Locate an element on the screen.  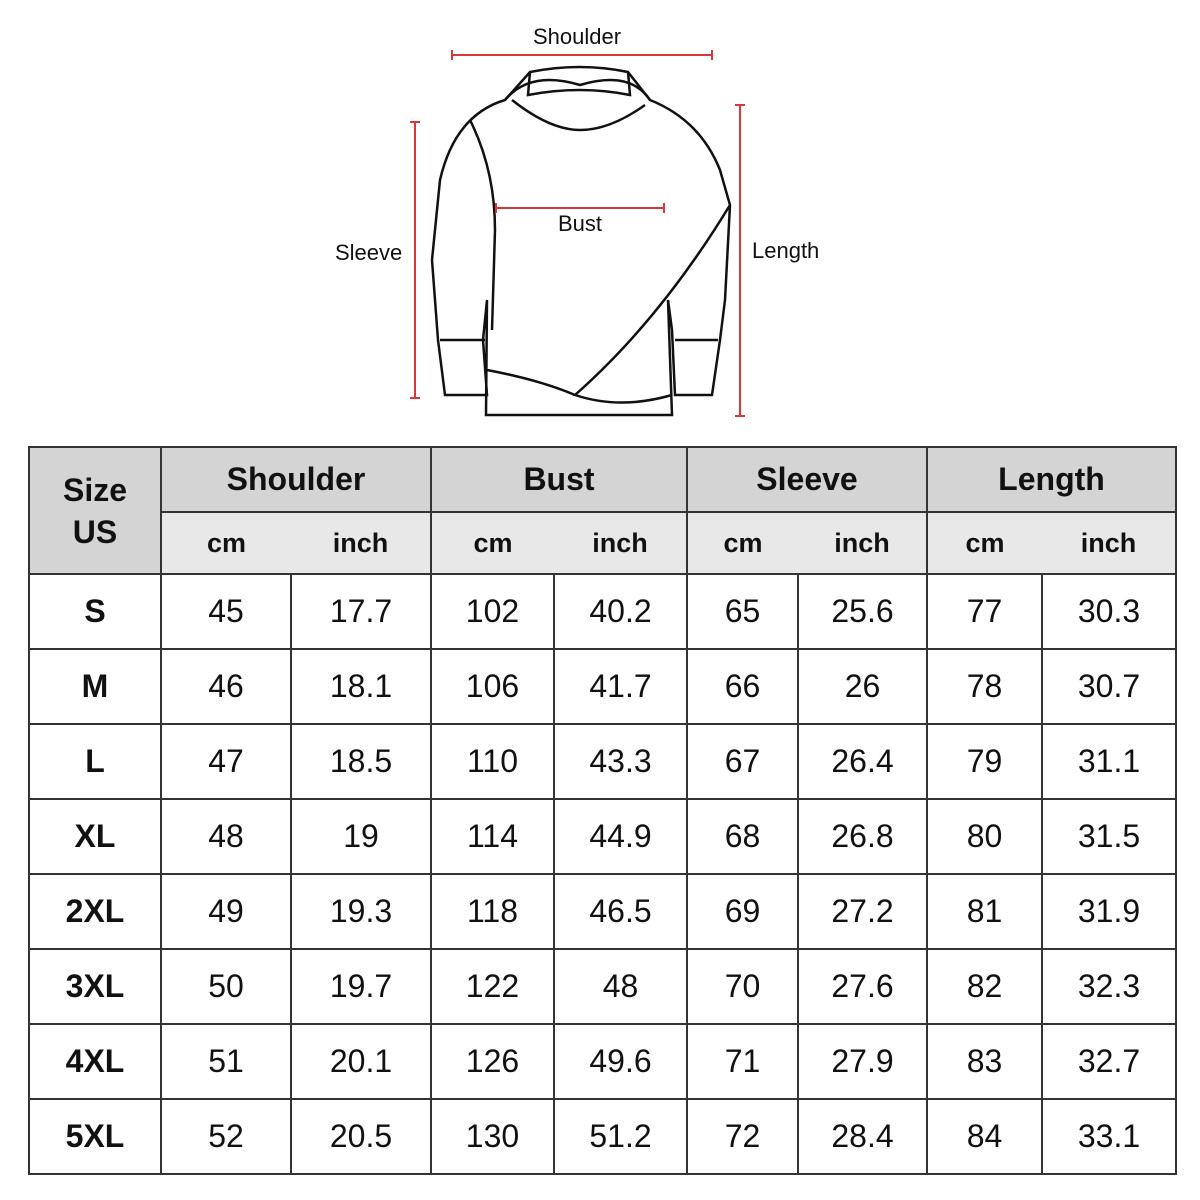
value-cell: 19 is located at coordinates (361, 836).